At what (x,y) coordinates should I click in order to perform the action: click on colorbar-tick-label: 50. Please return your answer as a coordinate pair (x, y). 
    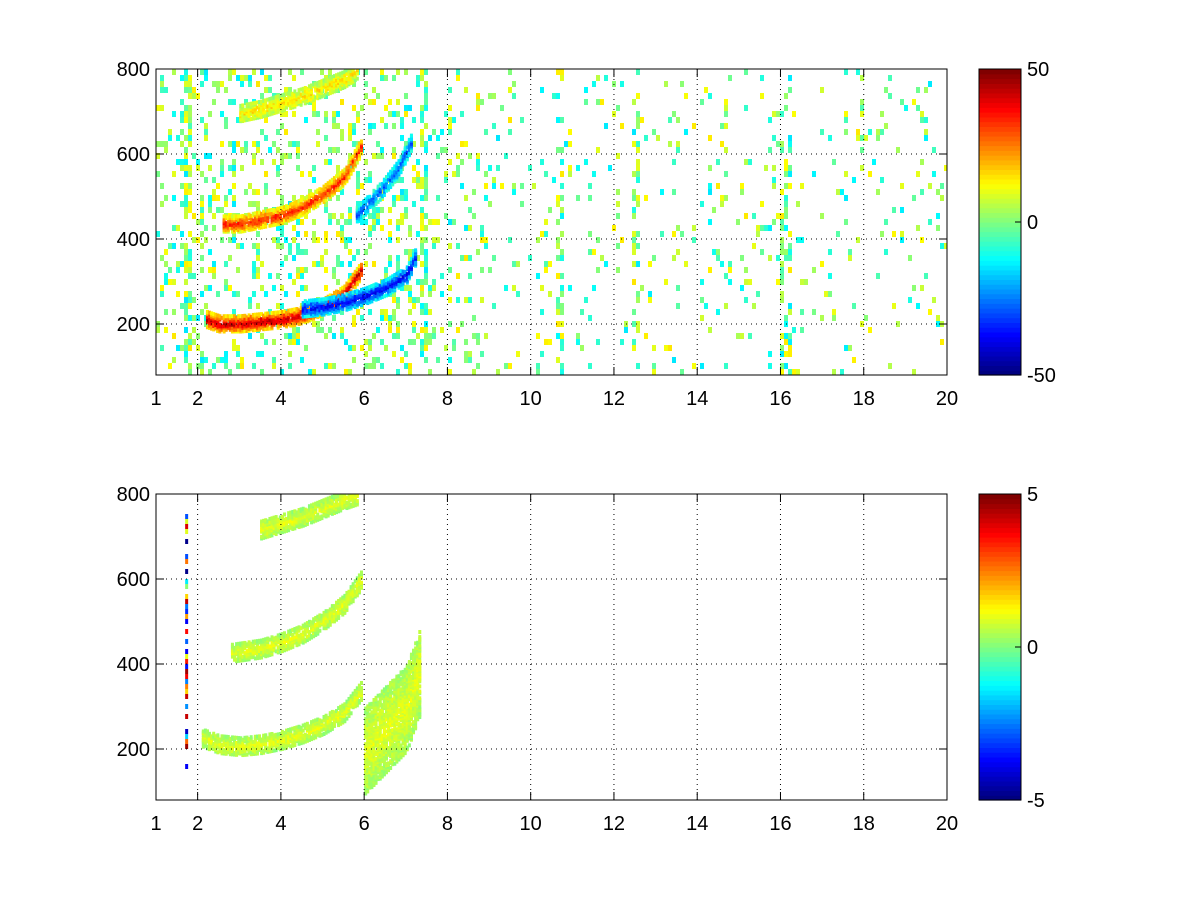
    Looking at the image, I should click on (1038, 70).